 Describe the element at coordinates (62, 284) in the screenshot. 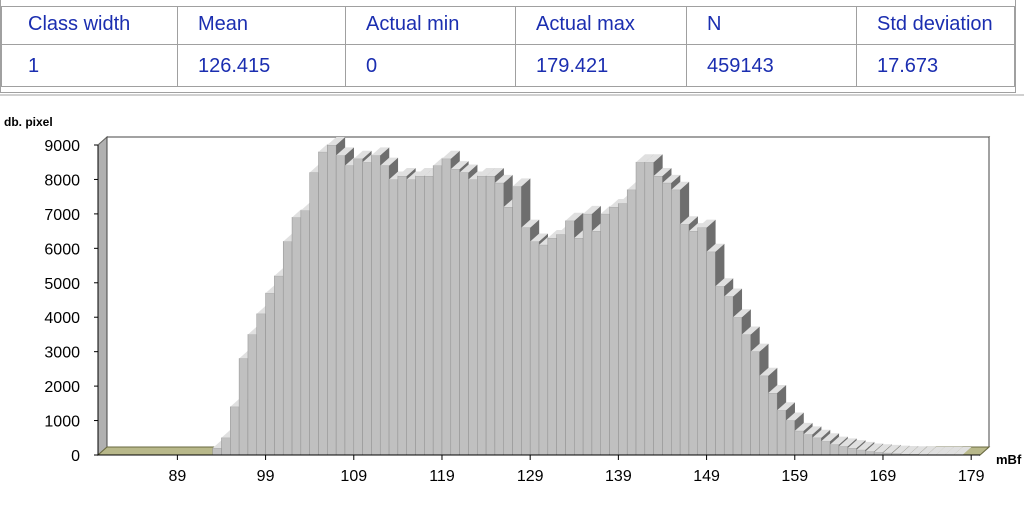

I see `y-tick-label: 5000` at that location.